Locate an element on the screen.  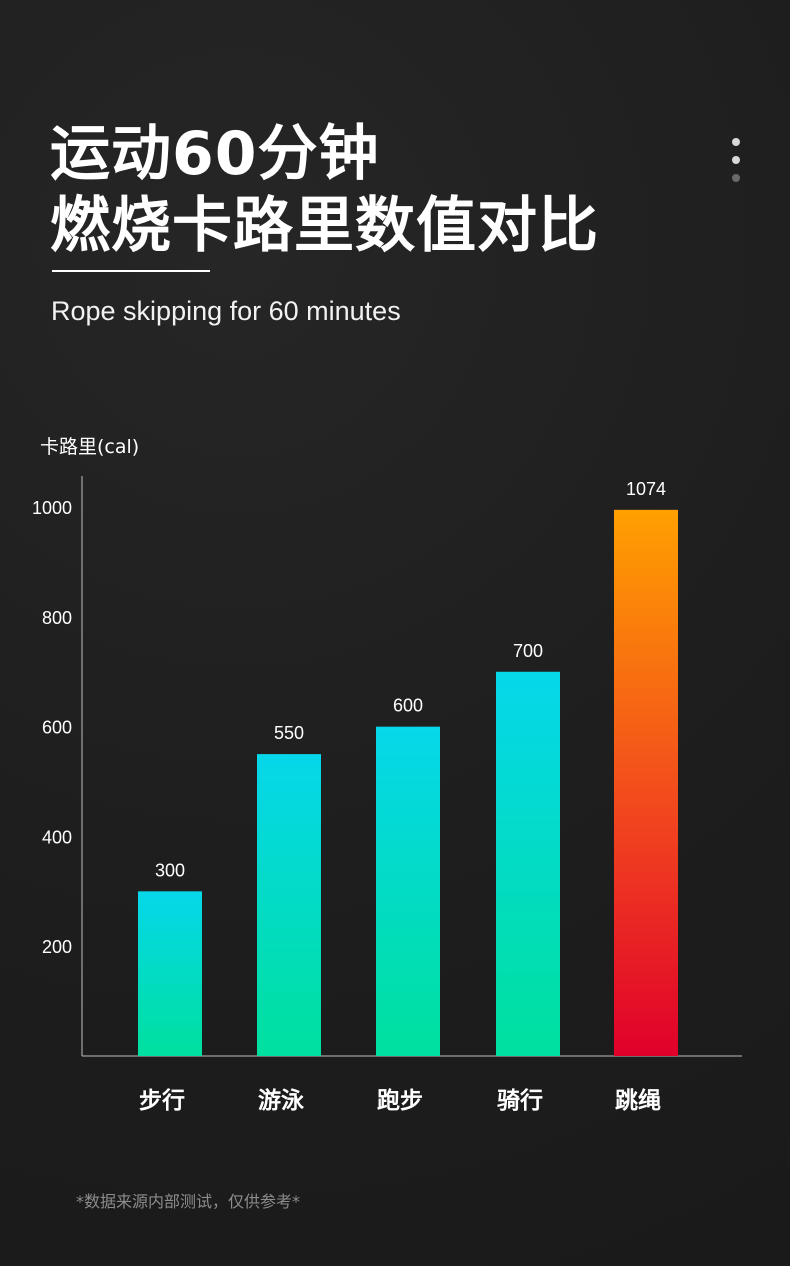
title-line-2: 燃烧卡路里数值对比 is located at coordinates (324, 226).